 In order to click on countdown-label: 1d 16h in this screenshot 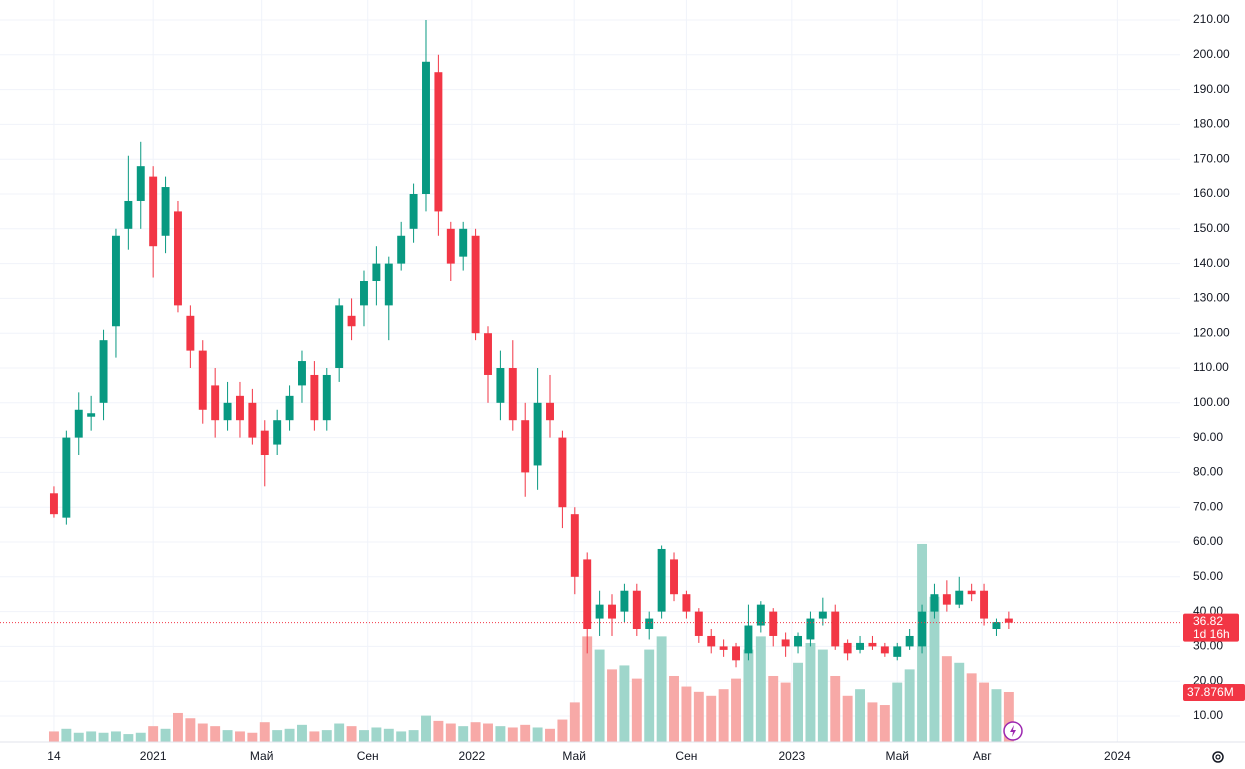, I will do `click(1211, 634)`.